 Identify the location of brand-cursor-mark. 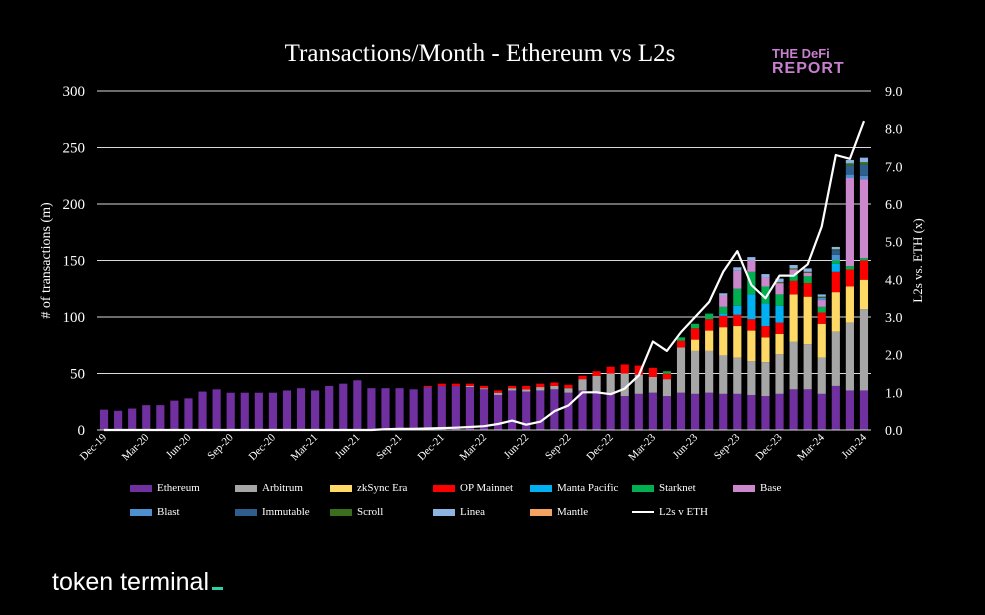
(218, 588).